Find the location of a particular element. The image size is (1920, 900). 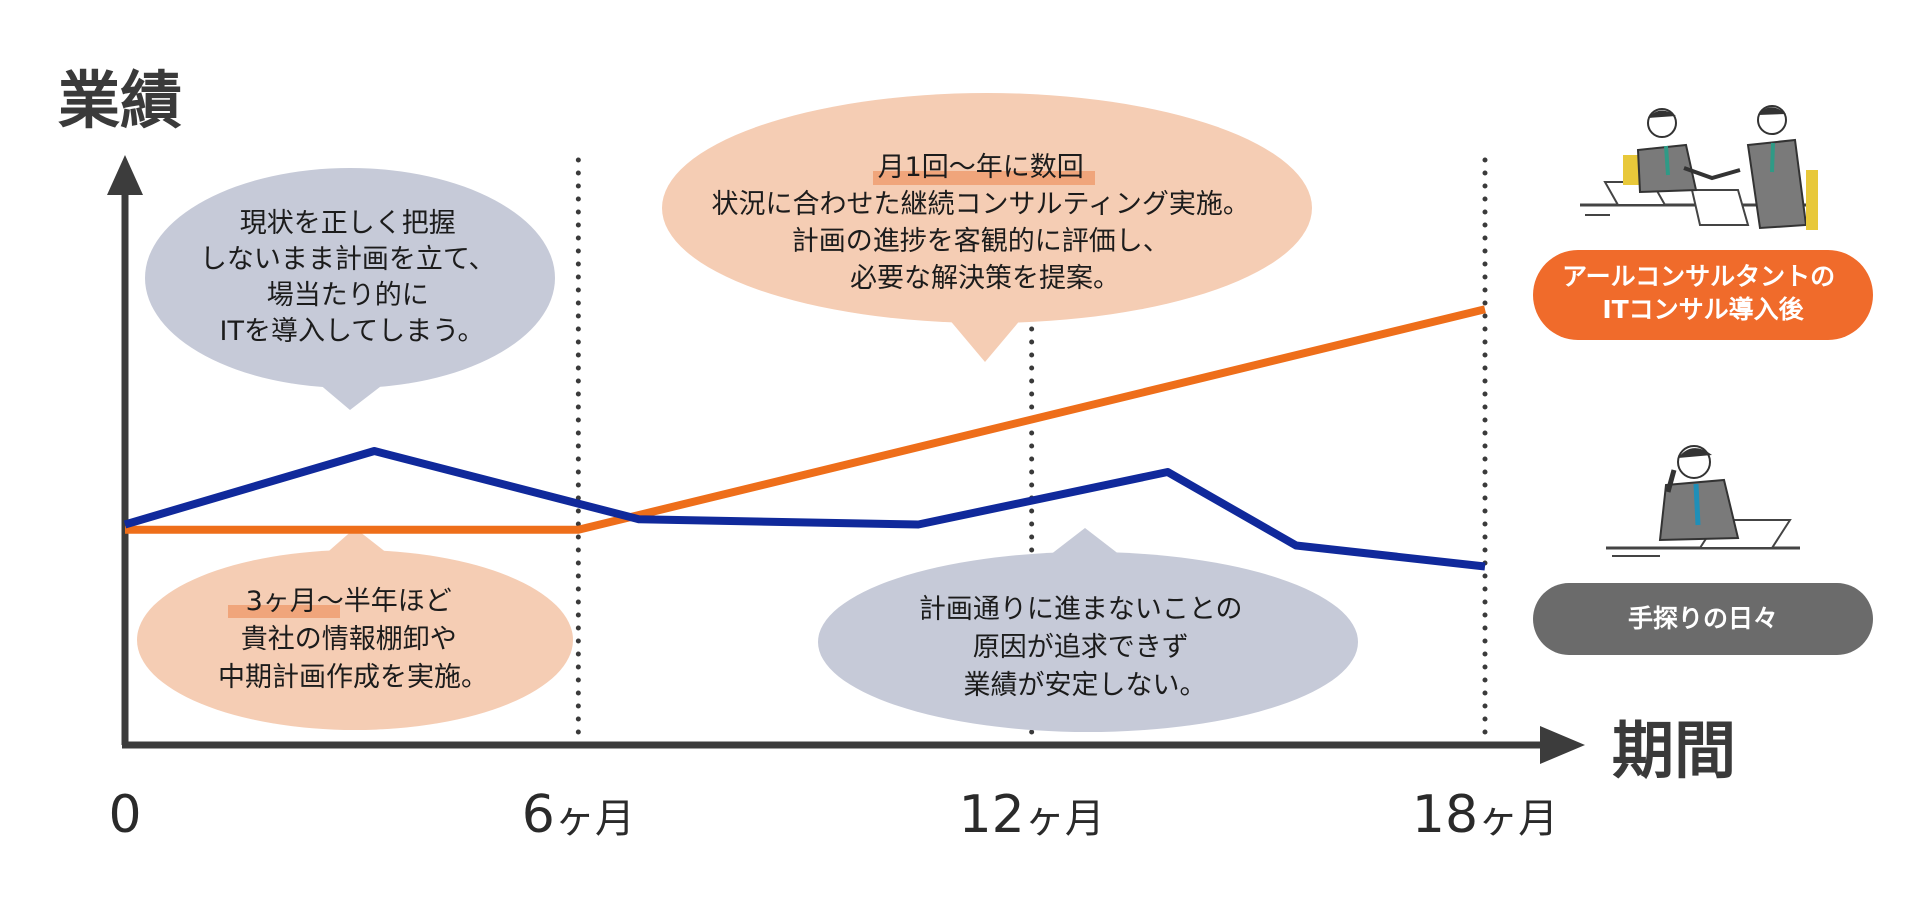

callout-line: 現状を正しく把握 is located at coordinates (348, 223).